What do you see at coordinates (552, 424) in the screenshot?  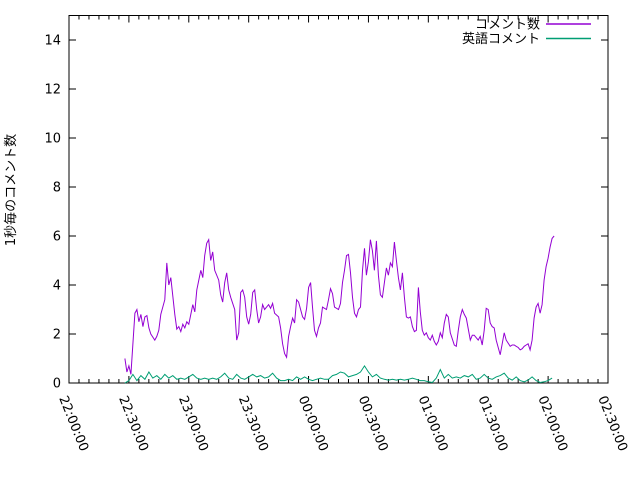 I see `x-tick-label: 02:00:00` at bounding box center [552, 424].